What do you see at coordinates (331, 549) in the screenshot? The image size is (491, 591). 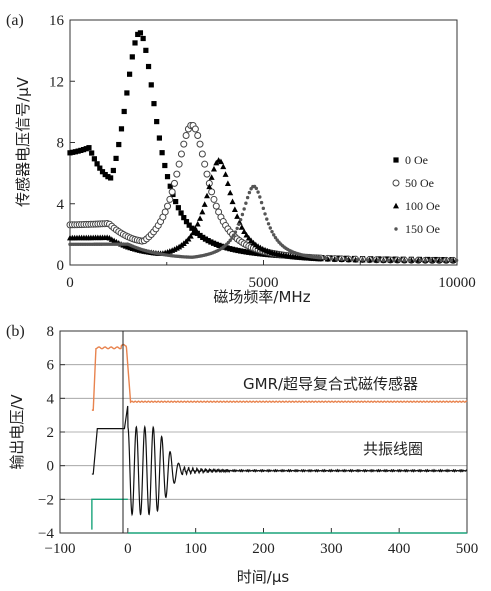 I see `x-tick-label: 300` at bounding box center [331, 549].